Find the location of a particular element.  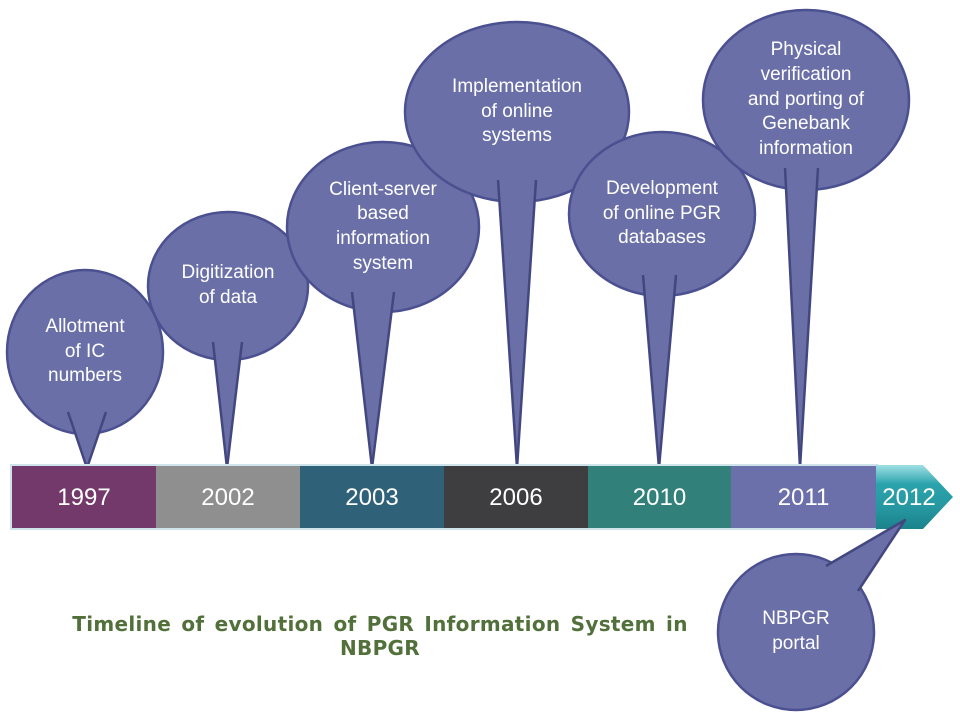

nbpgr-portal-callout is located at coordinates (811, 615).